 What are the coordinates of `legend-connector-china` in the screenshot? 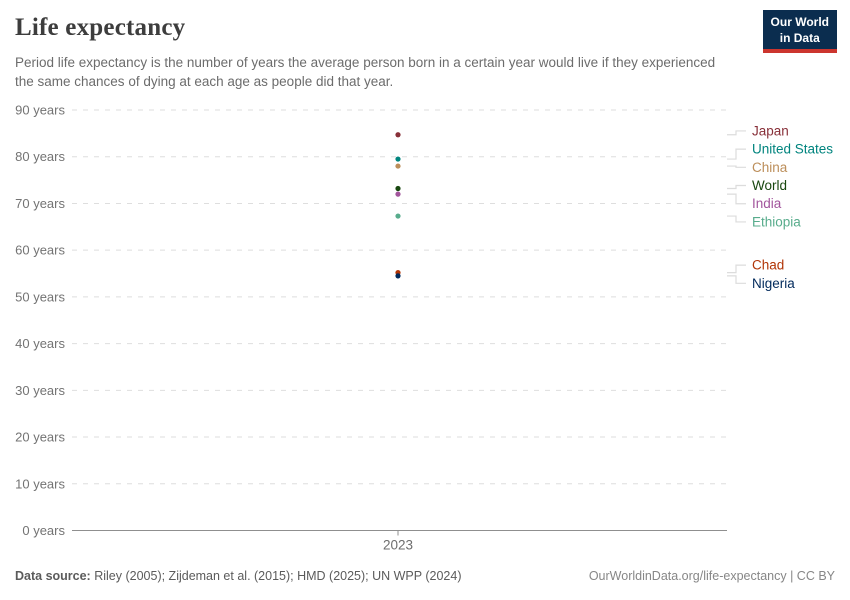 It's located at (736, 166).